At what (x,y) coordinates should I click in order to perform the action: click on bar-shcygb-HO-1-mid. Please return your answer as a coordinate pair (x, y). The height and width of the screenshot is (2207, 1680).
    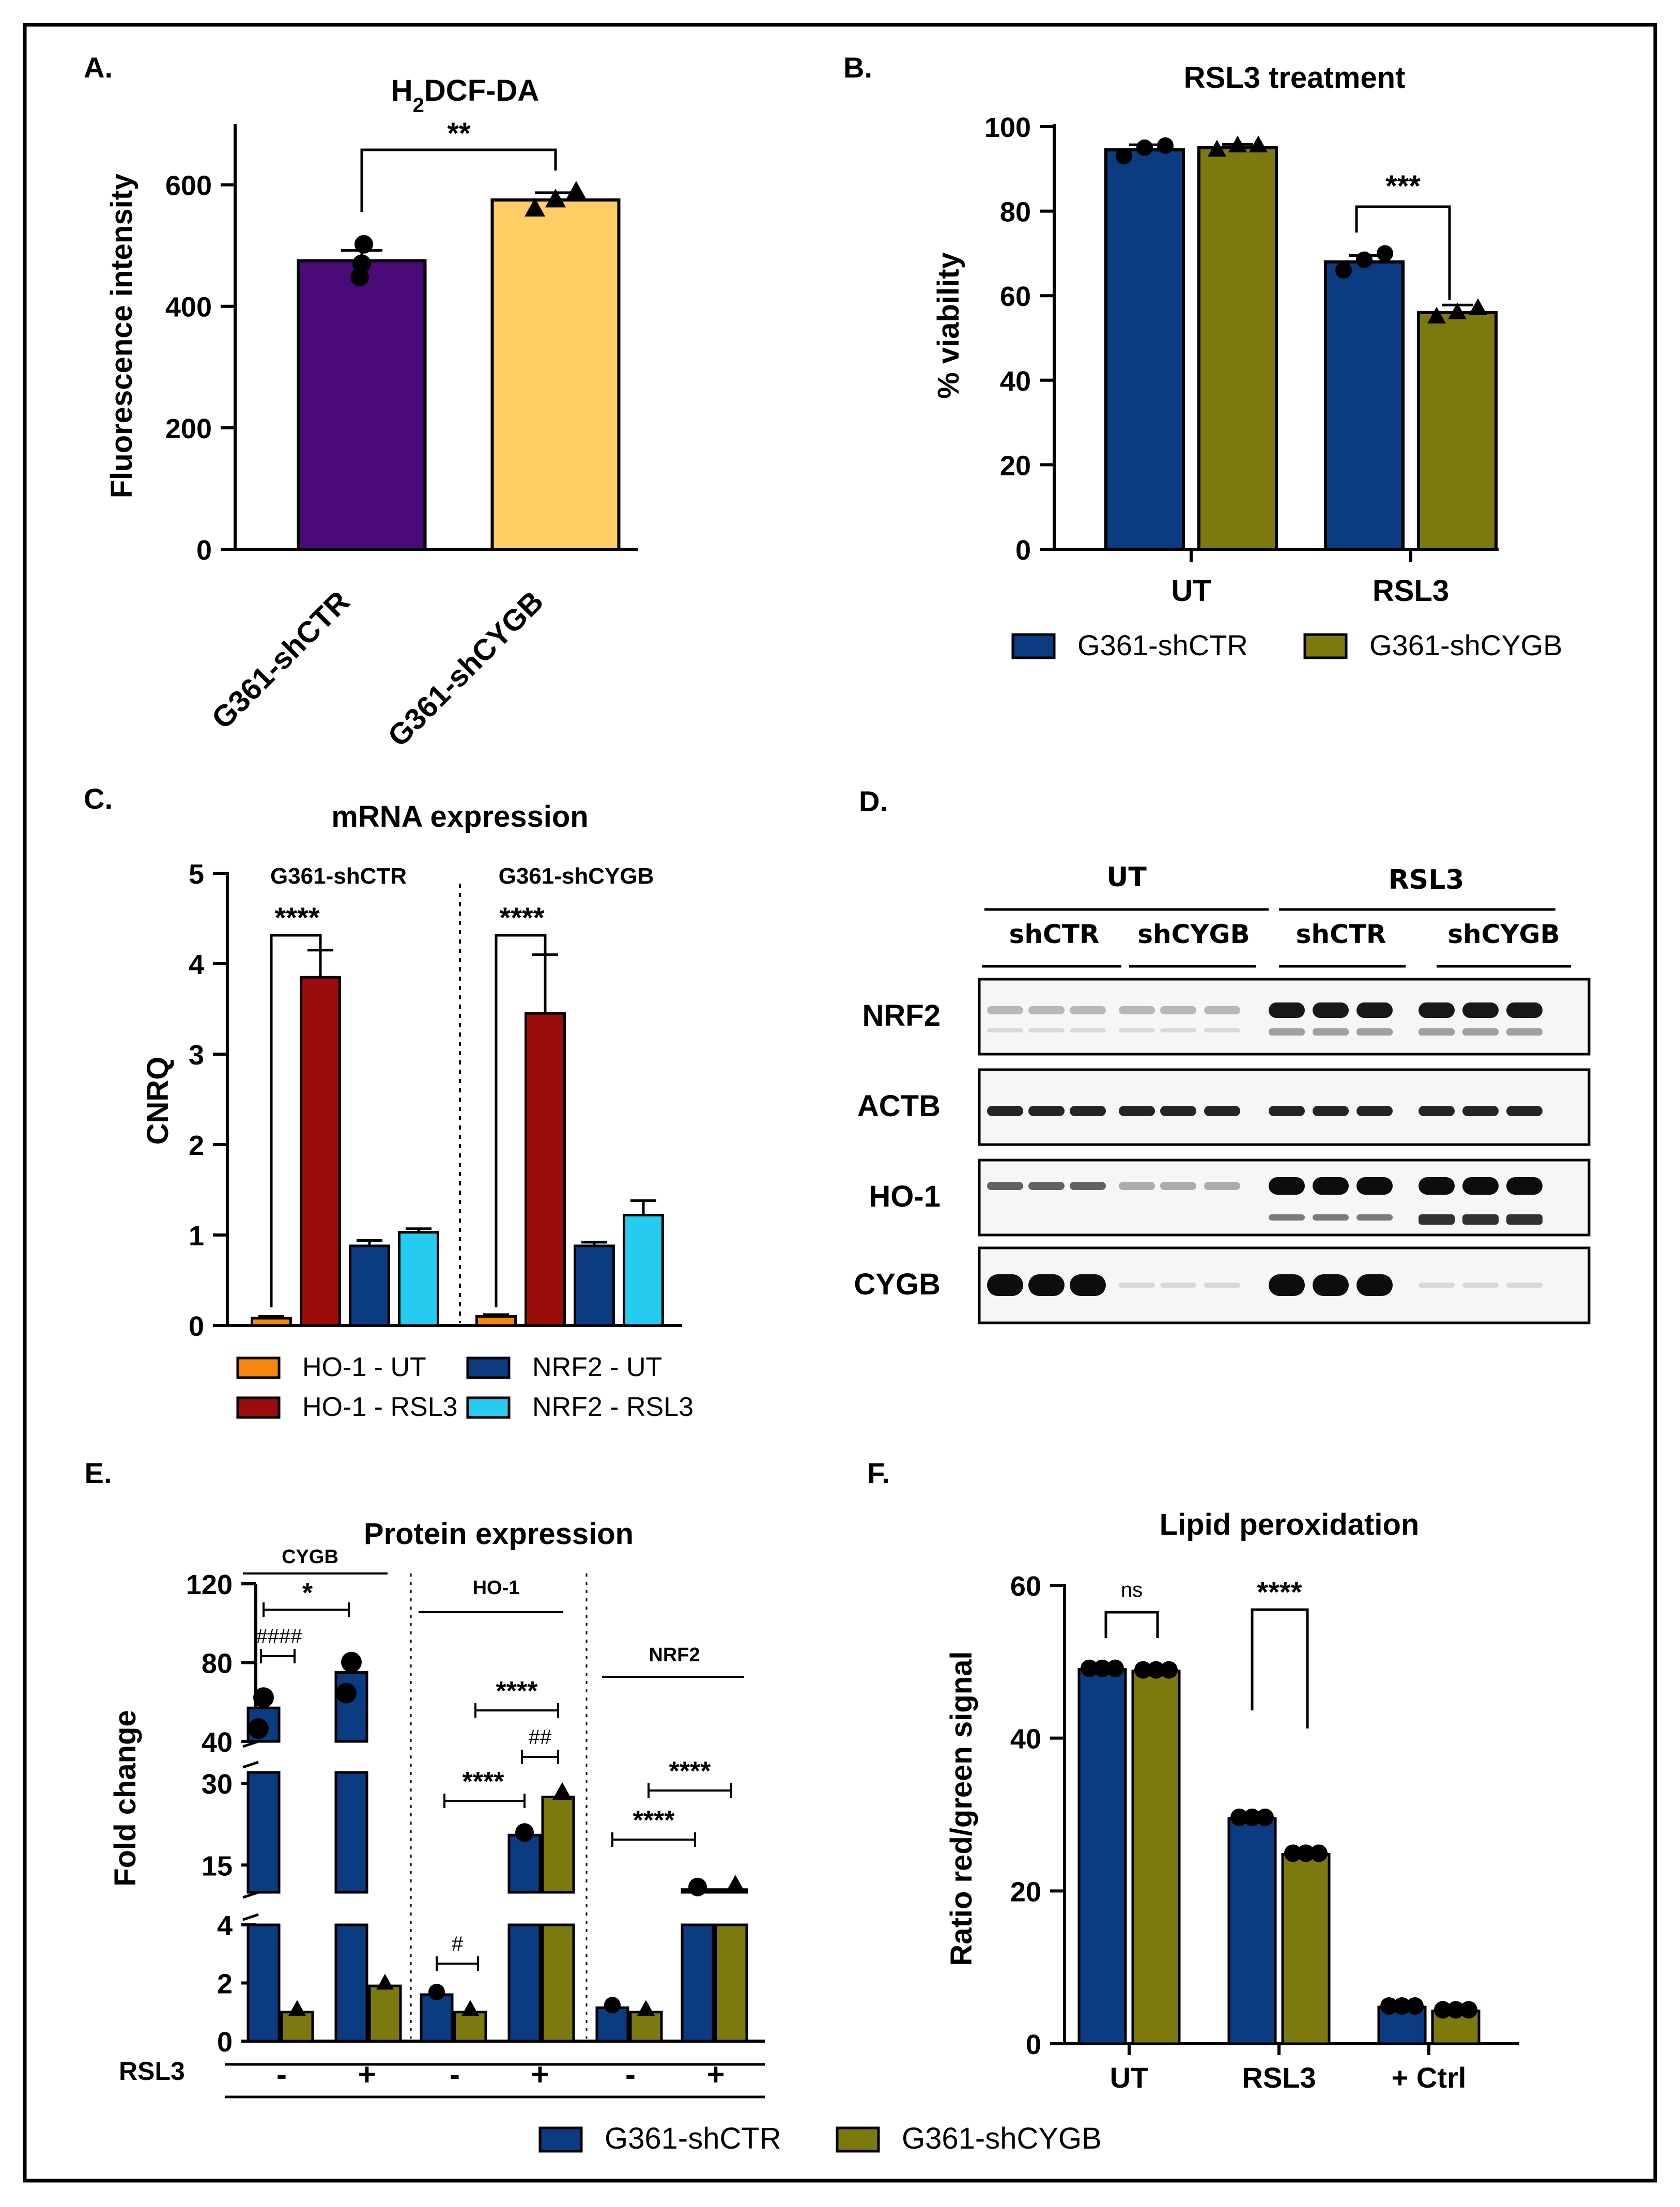
    Looking at the image, I should click on (558, 1844).